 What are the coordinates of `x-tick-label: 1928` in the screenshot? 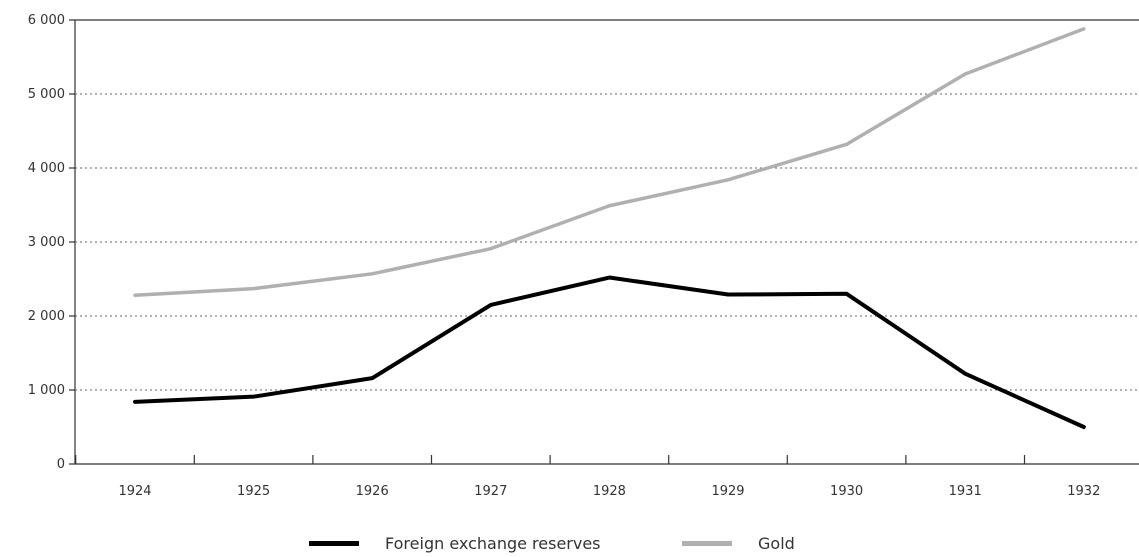 It's located at (609, 491).